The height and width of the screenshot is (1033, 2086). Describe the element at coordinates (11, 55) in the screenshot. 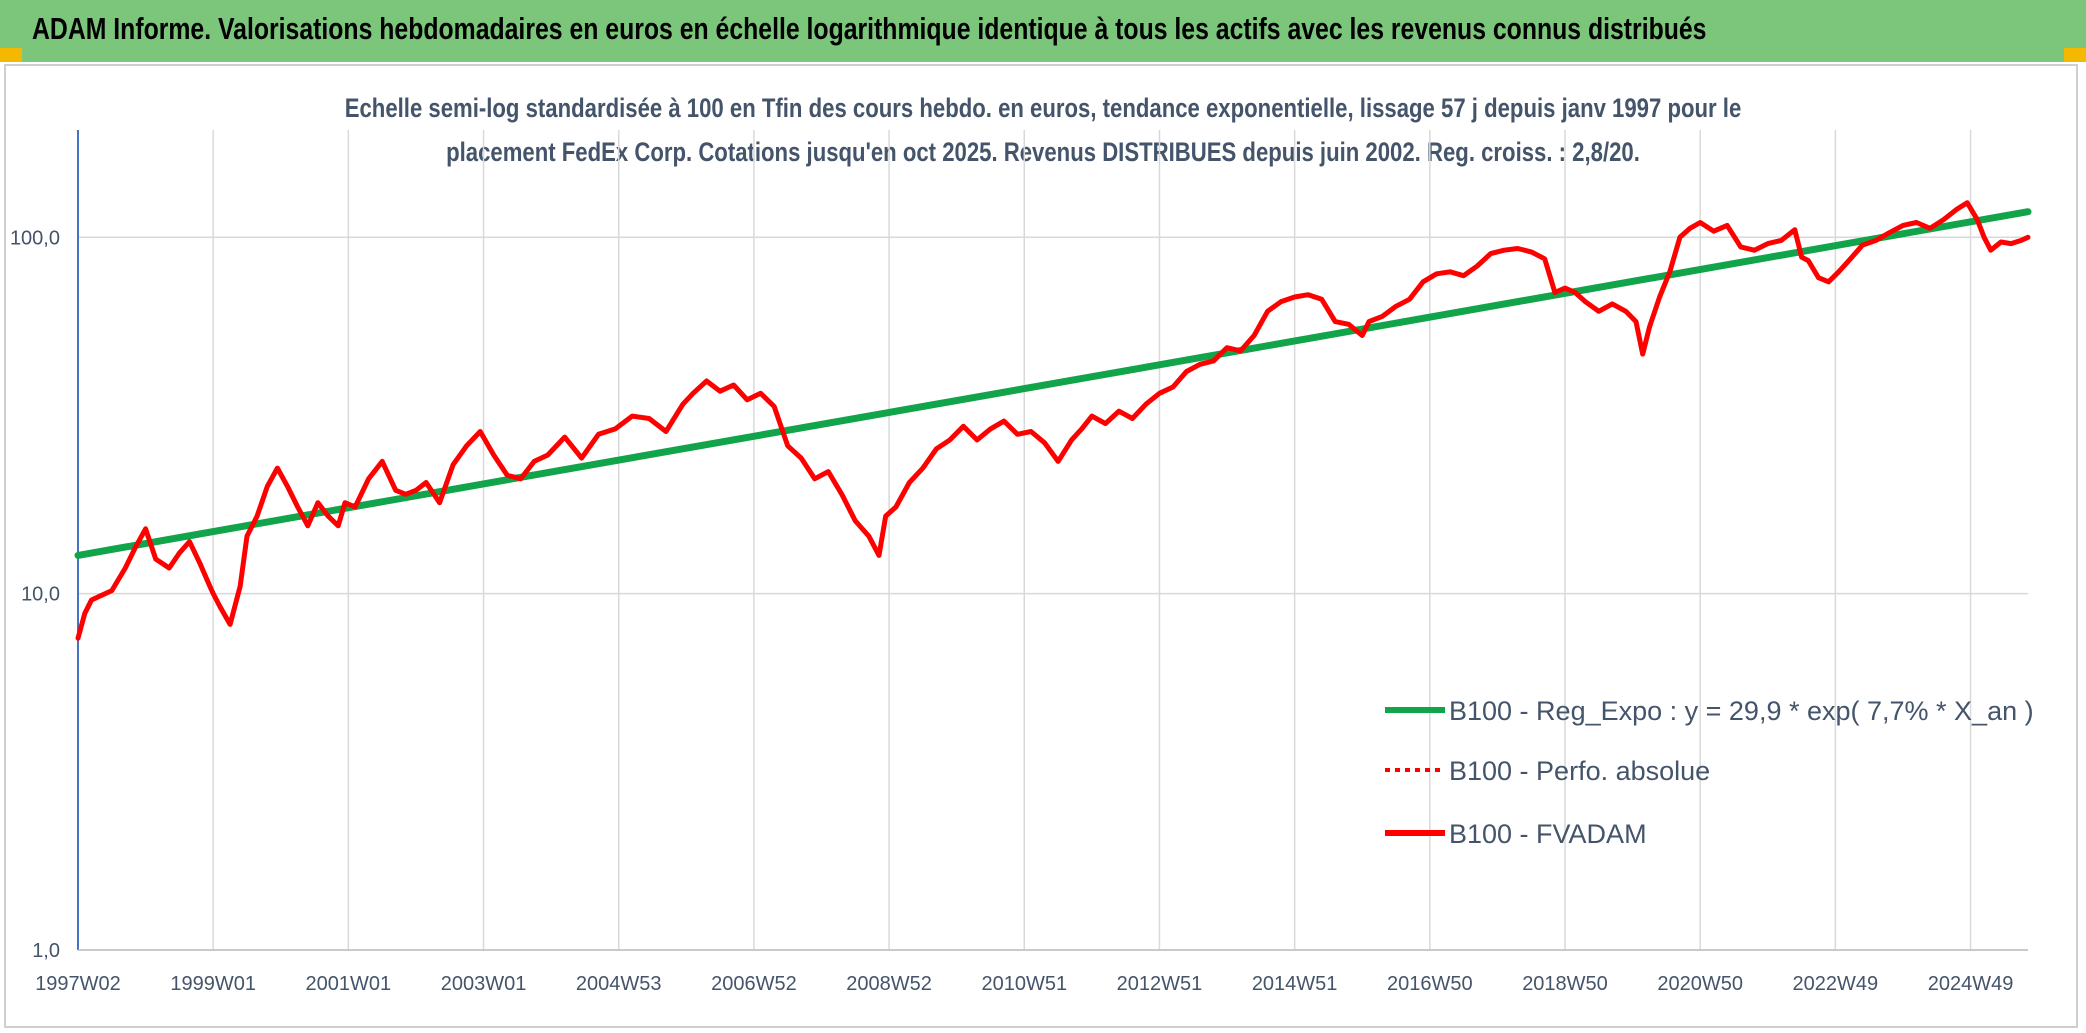

I see `corner-marker-left` at that location.